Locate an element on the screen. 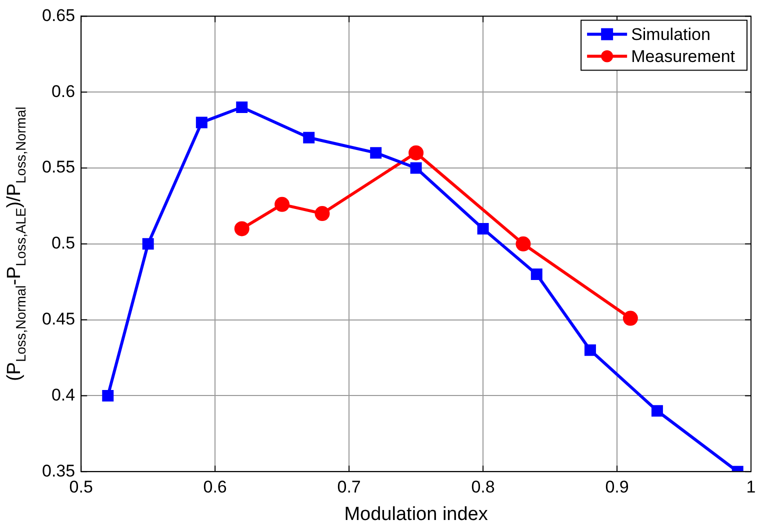 The height and width of the screenshot is (526, 763). y-tick-label: 0.5 is located at coordinates (63, 243).